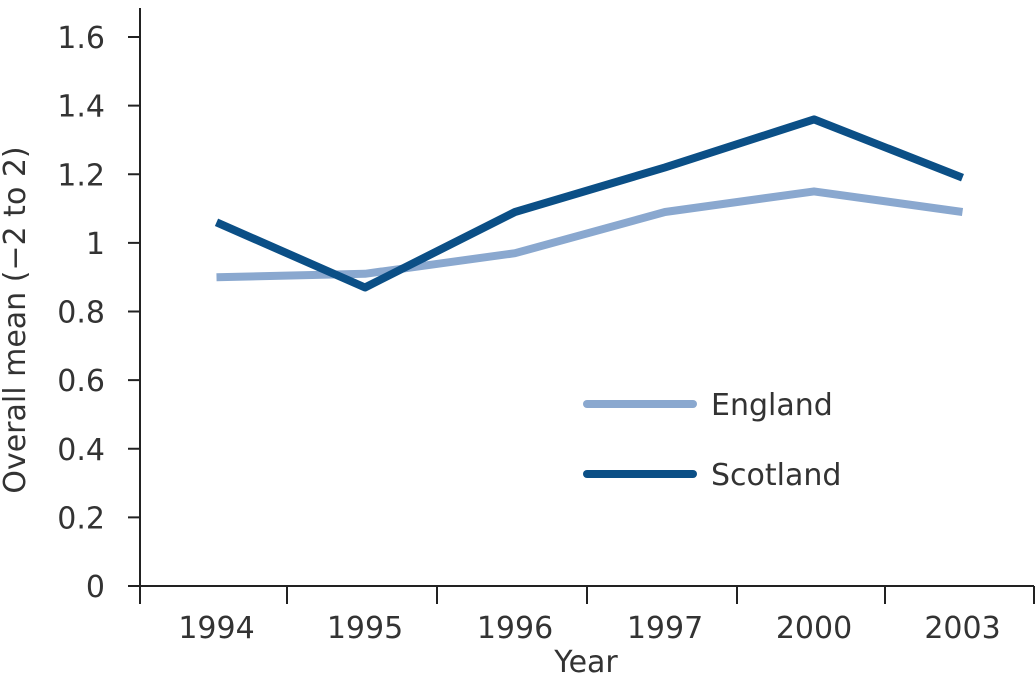 This screenshot has width=1036, height=675. Describe the element at coordinates (776, 475) in the screenshot. I see `legend-label-scotland: Scotland` at that location.